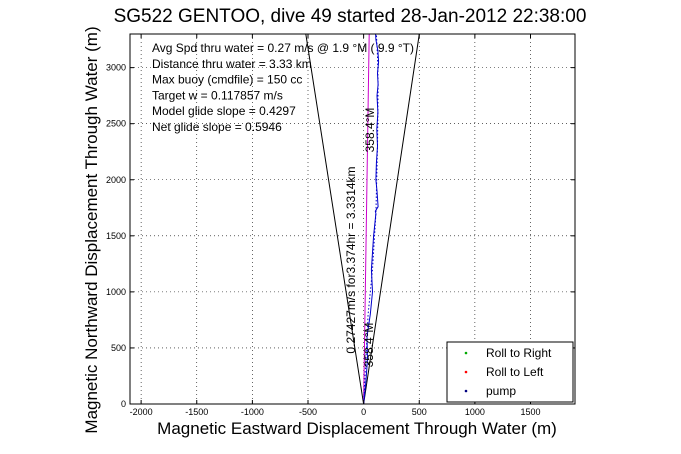 The image size is (681, 454). Describe the element at coordinates (252, 412) in the screenshot. I see `x-tick-label: -1000` at that location.